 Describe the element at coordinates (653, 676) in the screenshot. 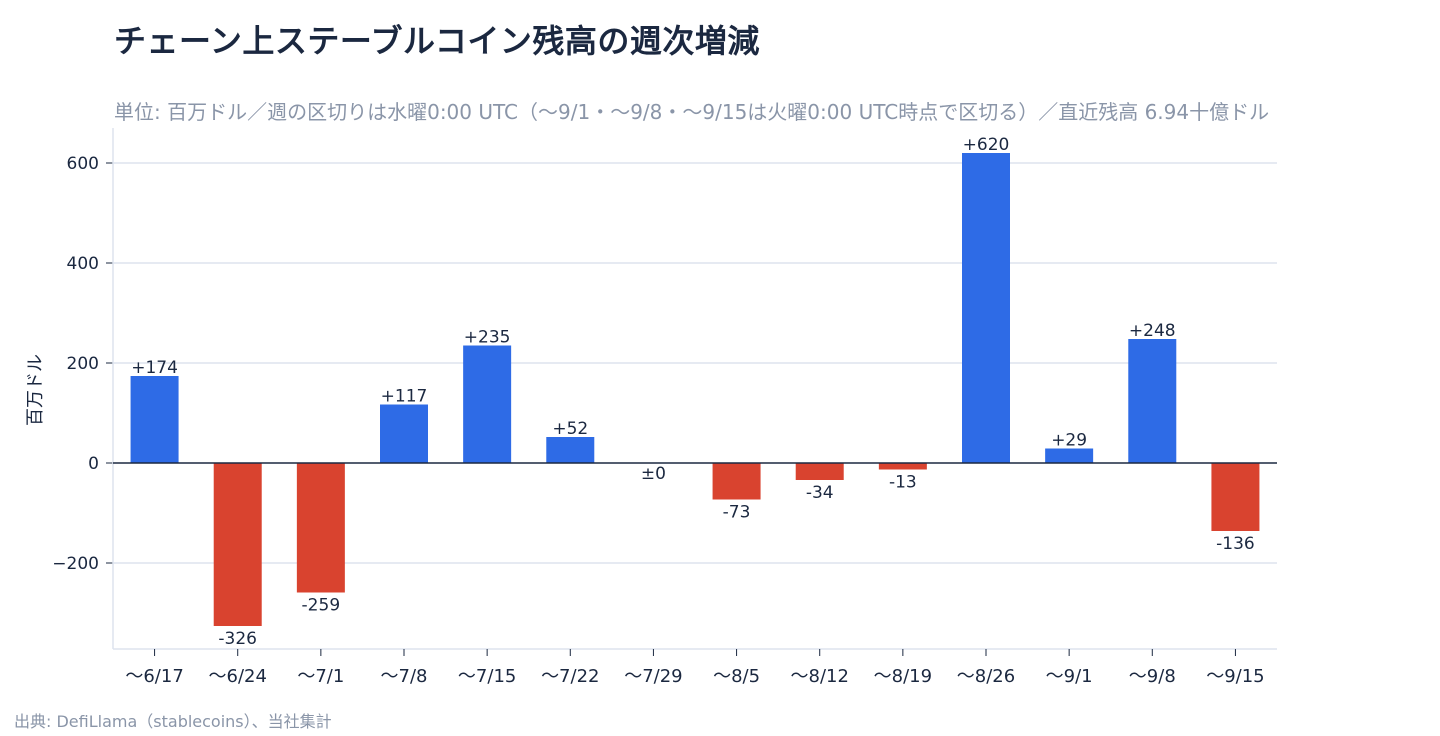

I see `x-tick-label: 〜7/29` at that location.